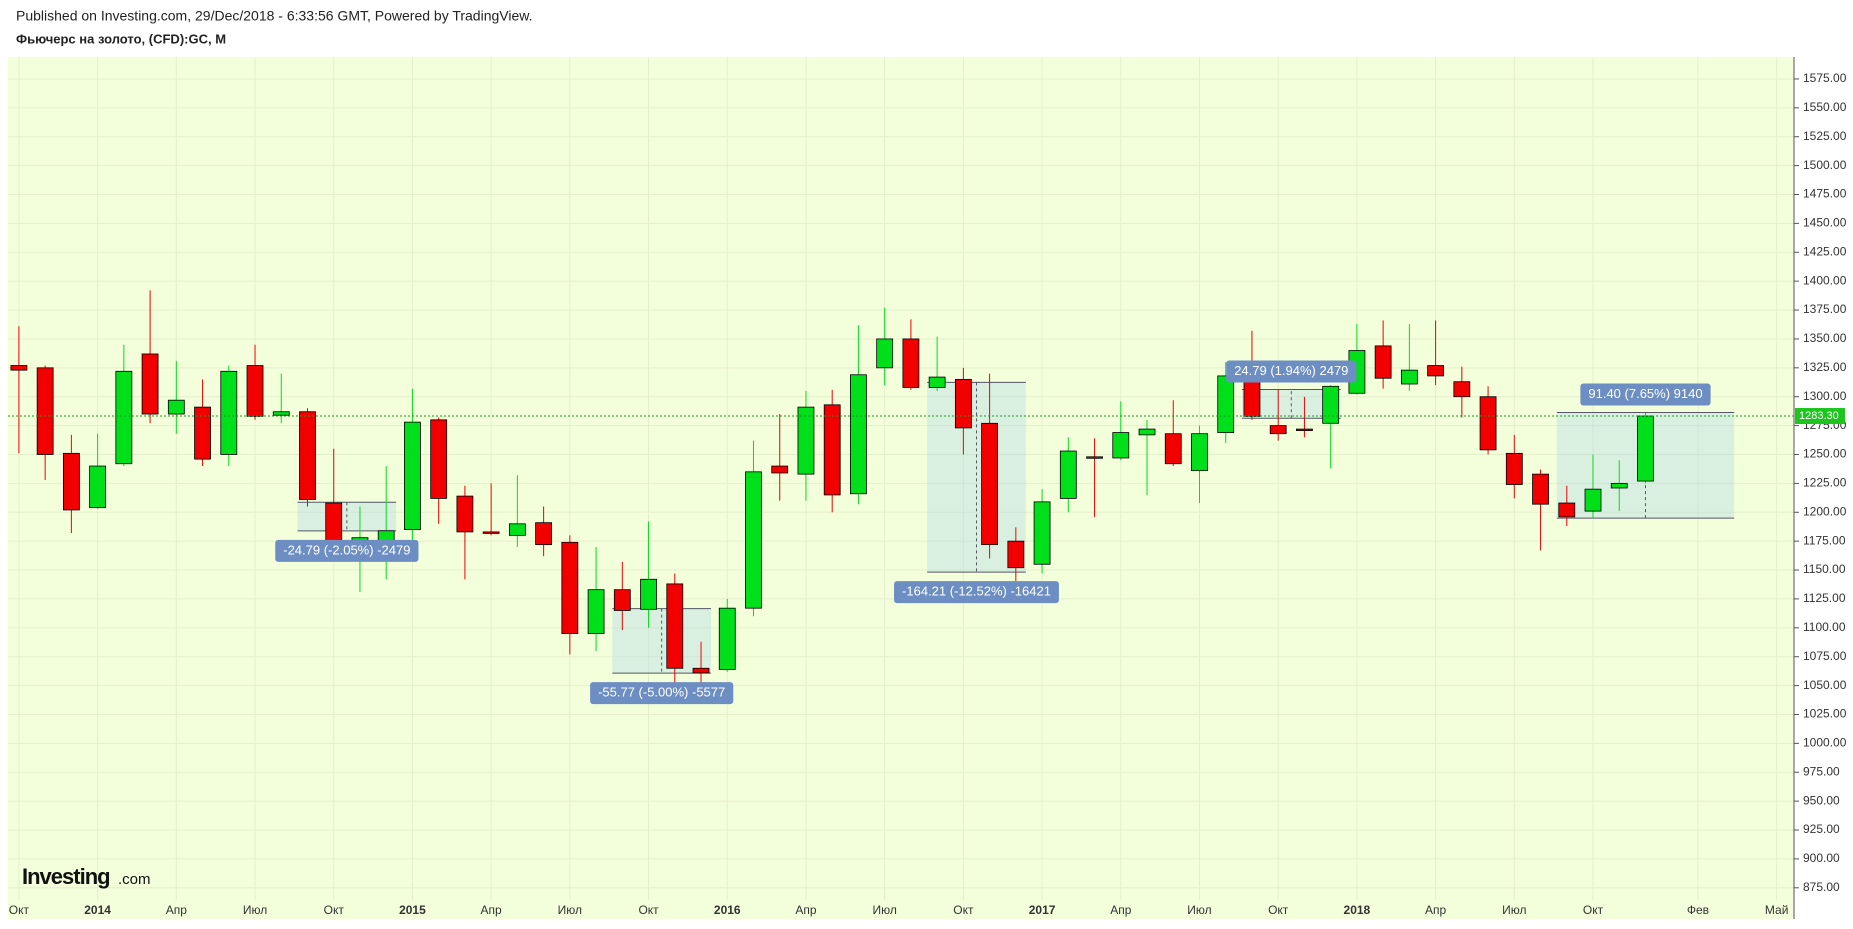  Describe the element at coordinates (1777, 910) in the screenshot. I see `x-tick-label: Май` at that location.